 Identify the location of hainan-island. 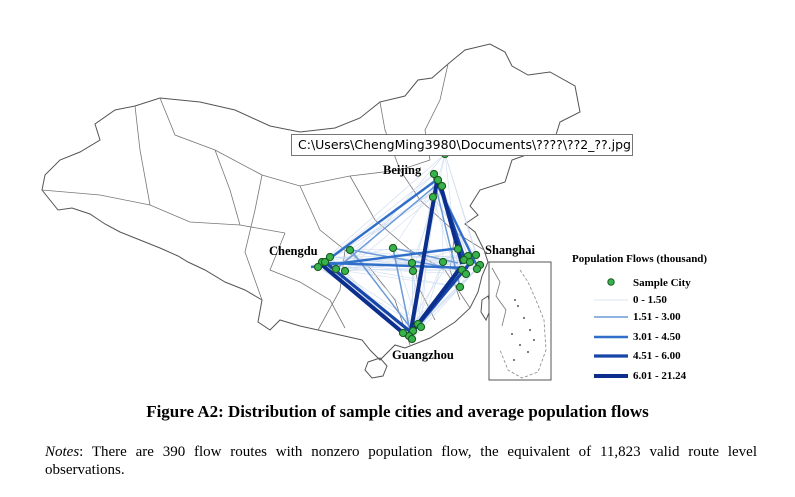
(376, 368).